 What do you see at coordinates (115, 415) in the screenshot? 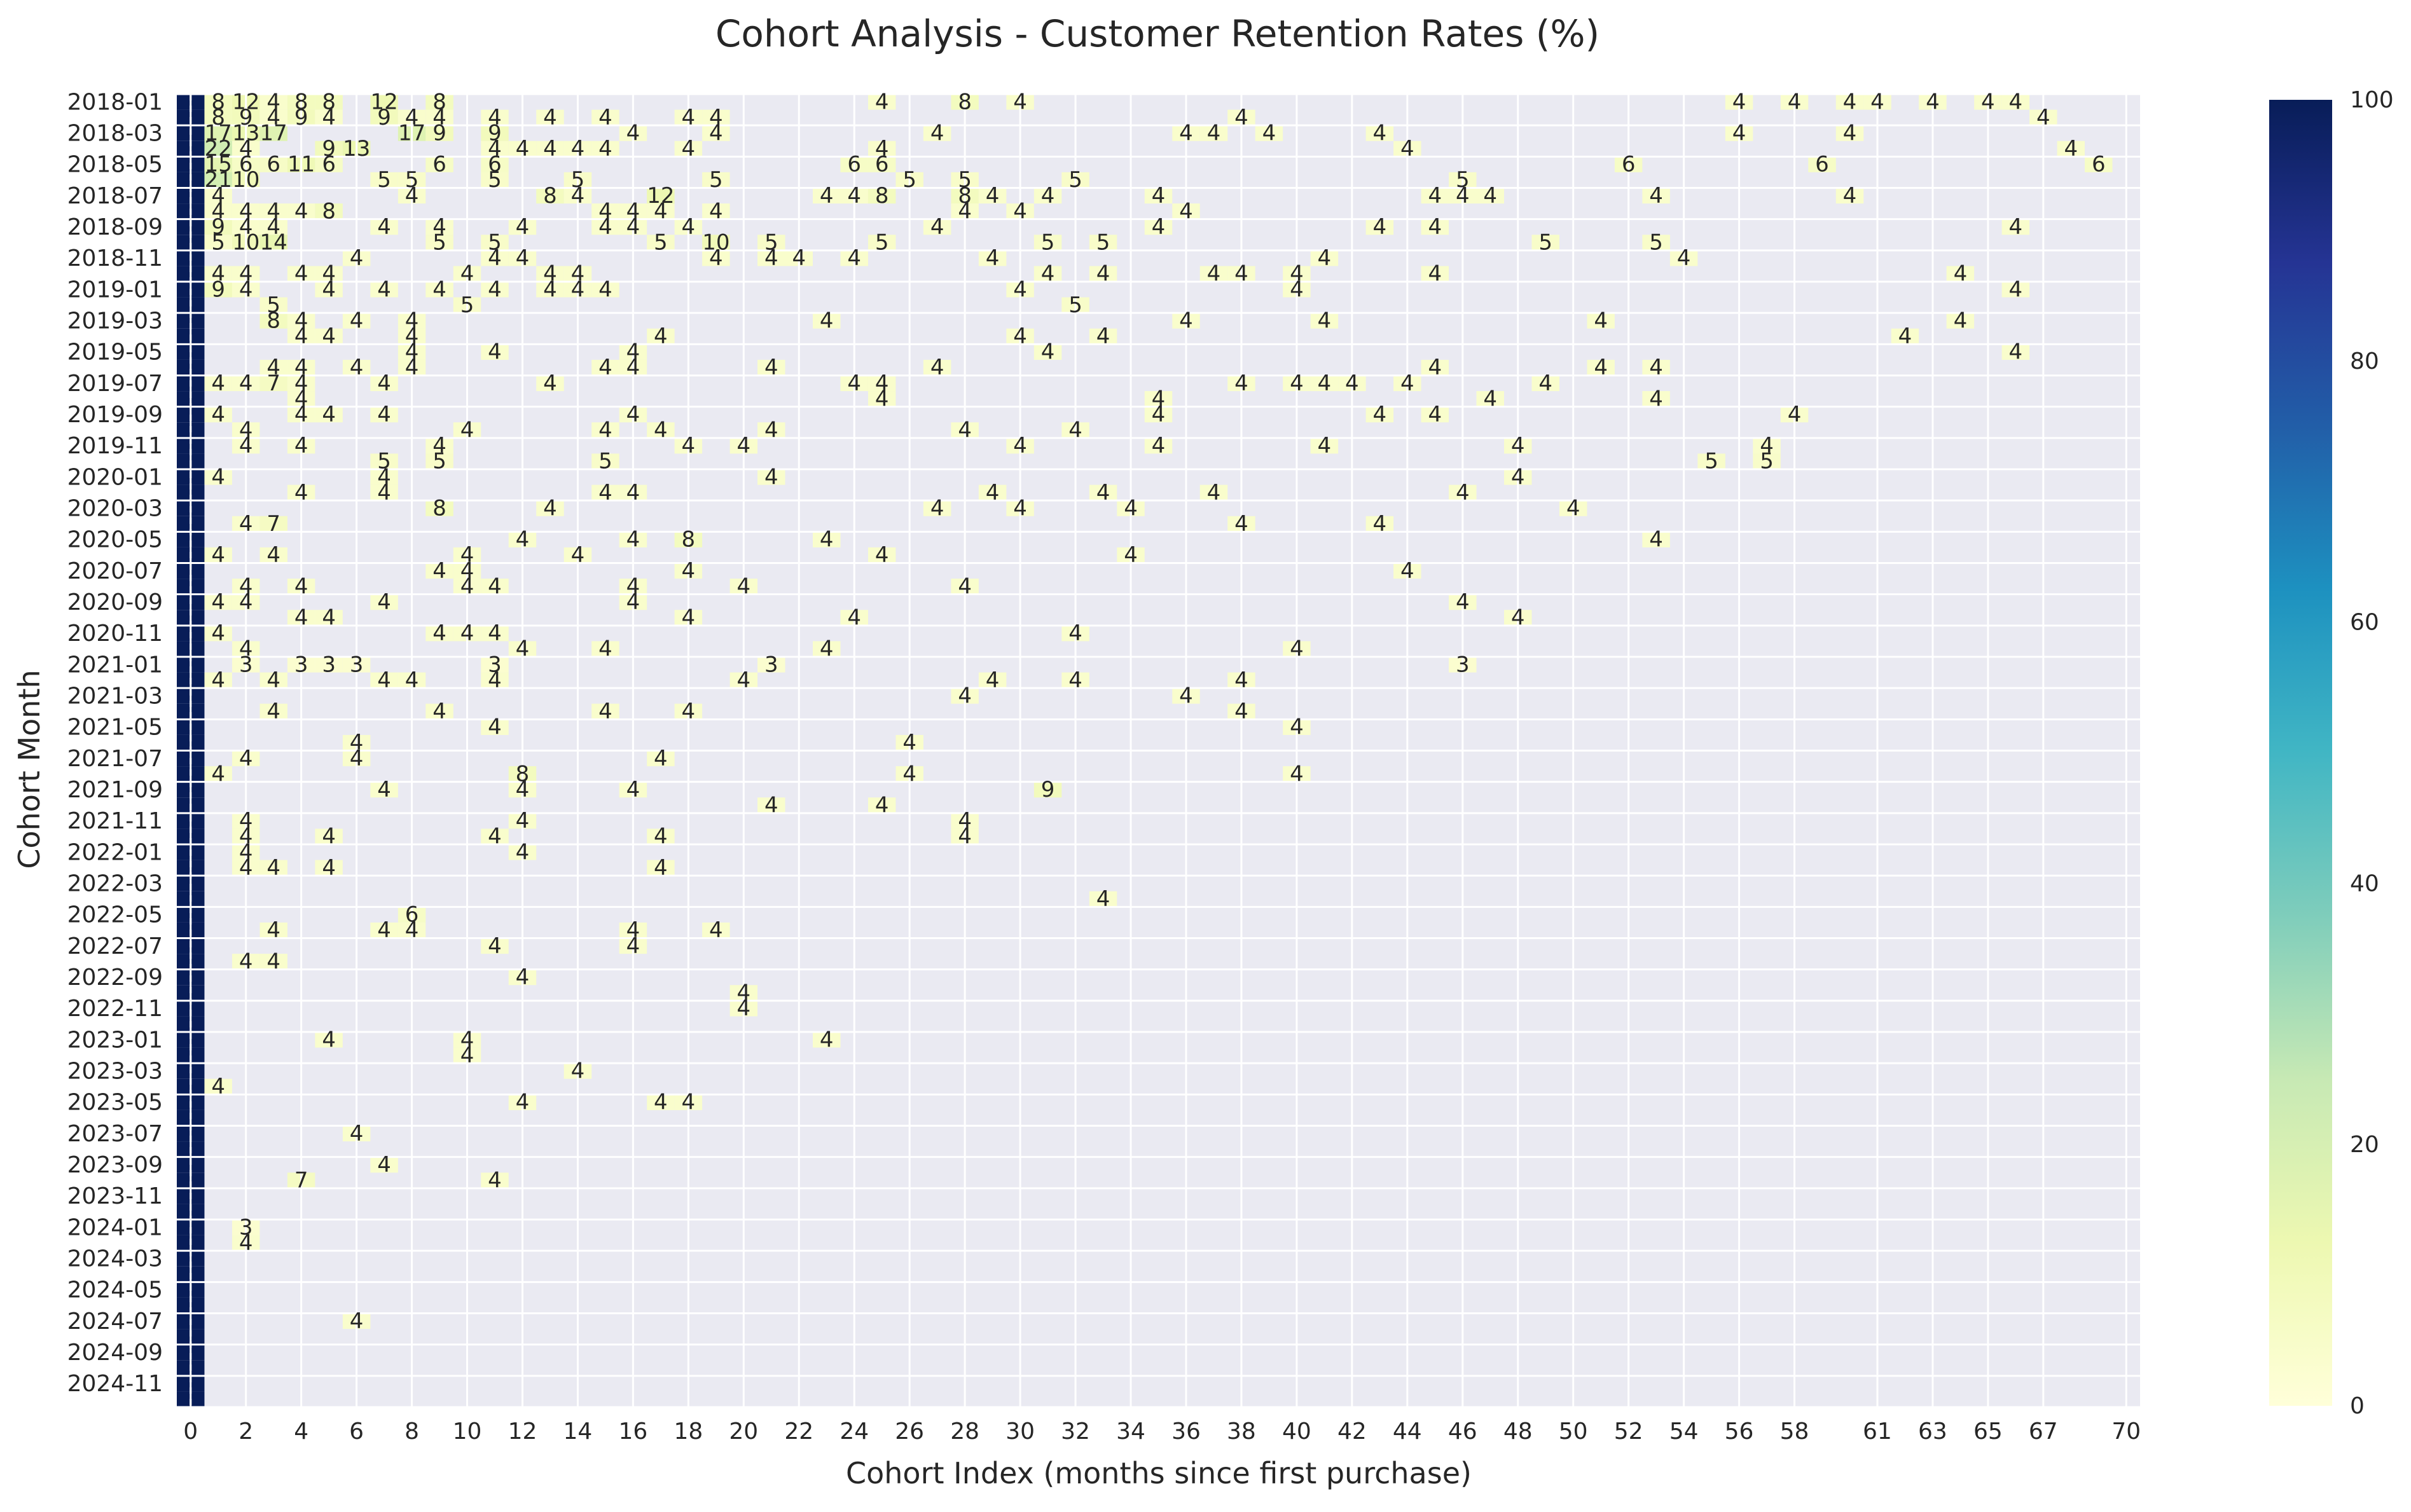
I see `y-tick-label: 2019-09` at bounding box center [115, 415].